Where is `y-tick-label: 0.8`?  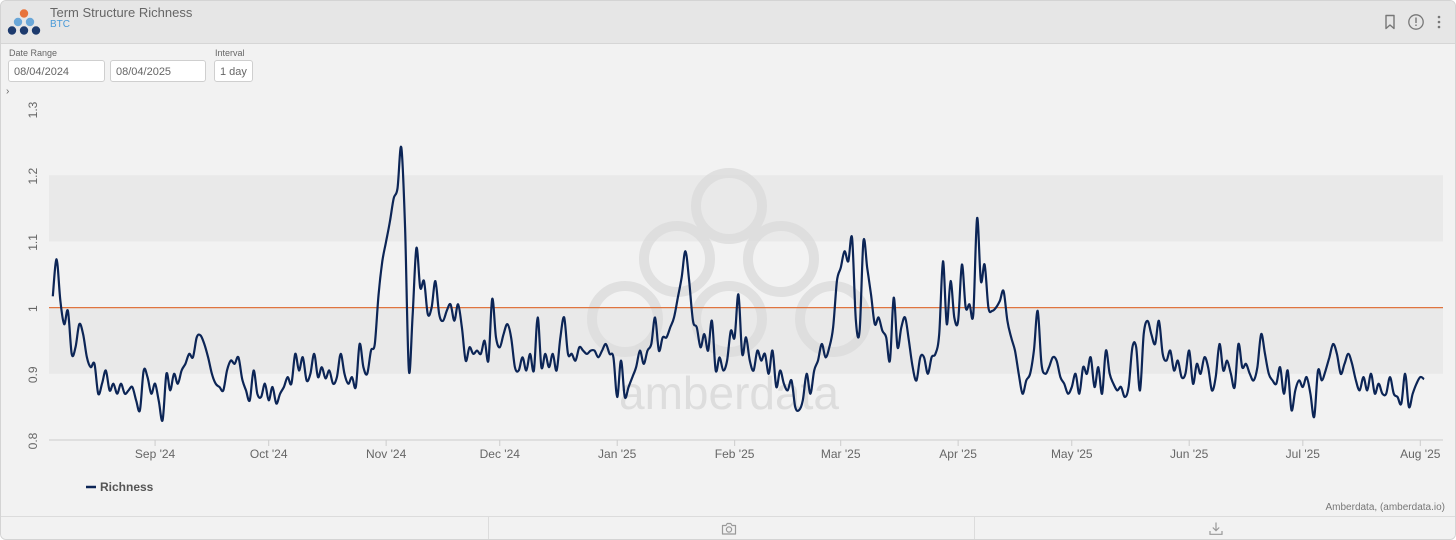 y-tick-label: 0.8 is located at coordinates (33, 440).